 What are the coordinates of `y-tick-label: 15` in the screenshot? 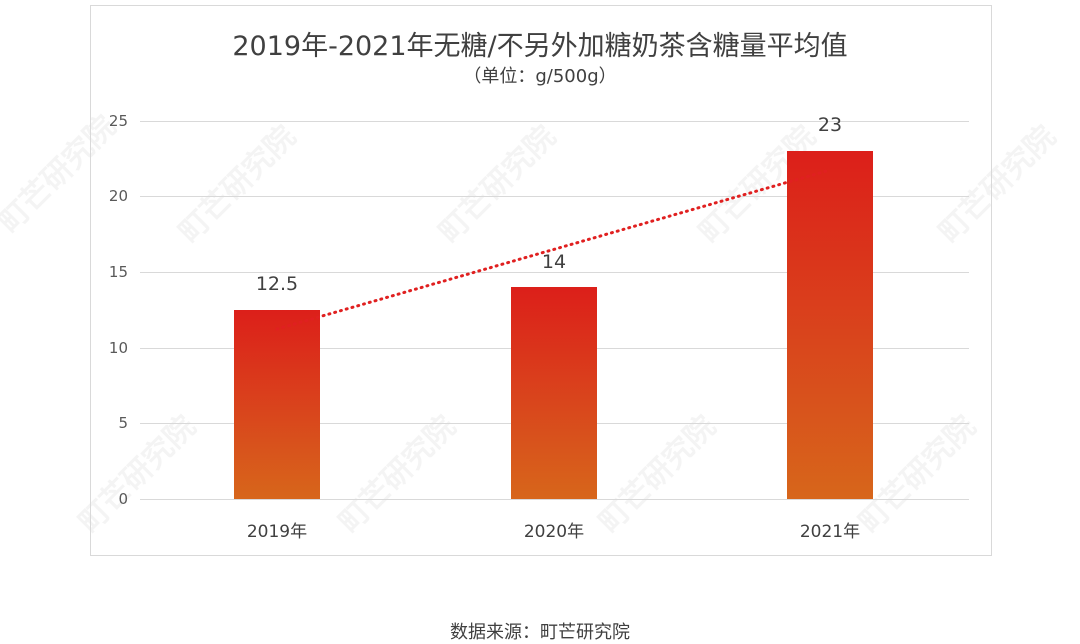 It's located at (118, 272).